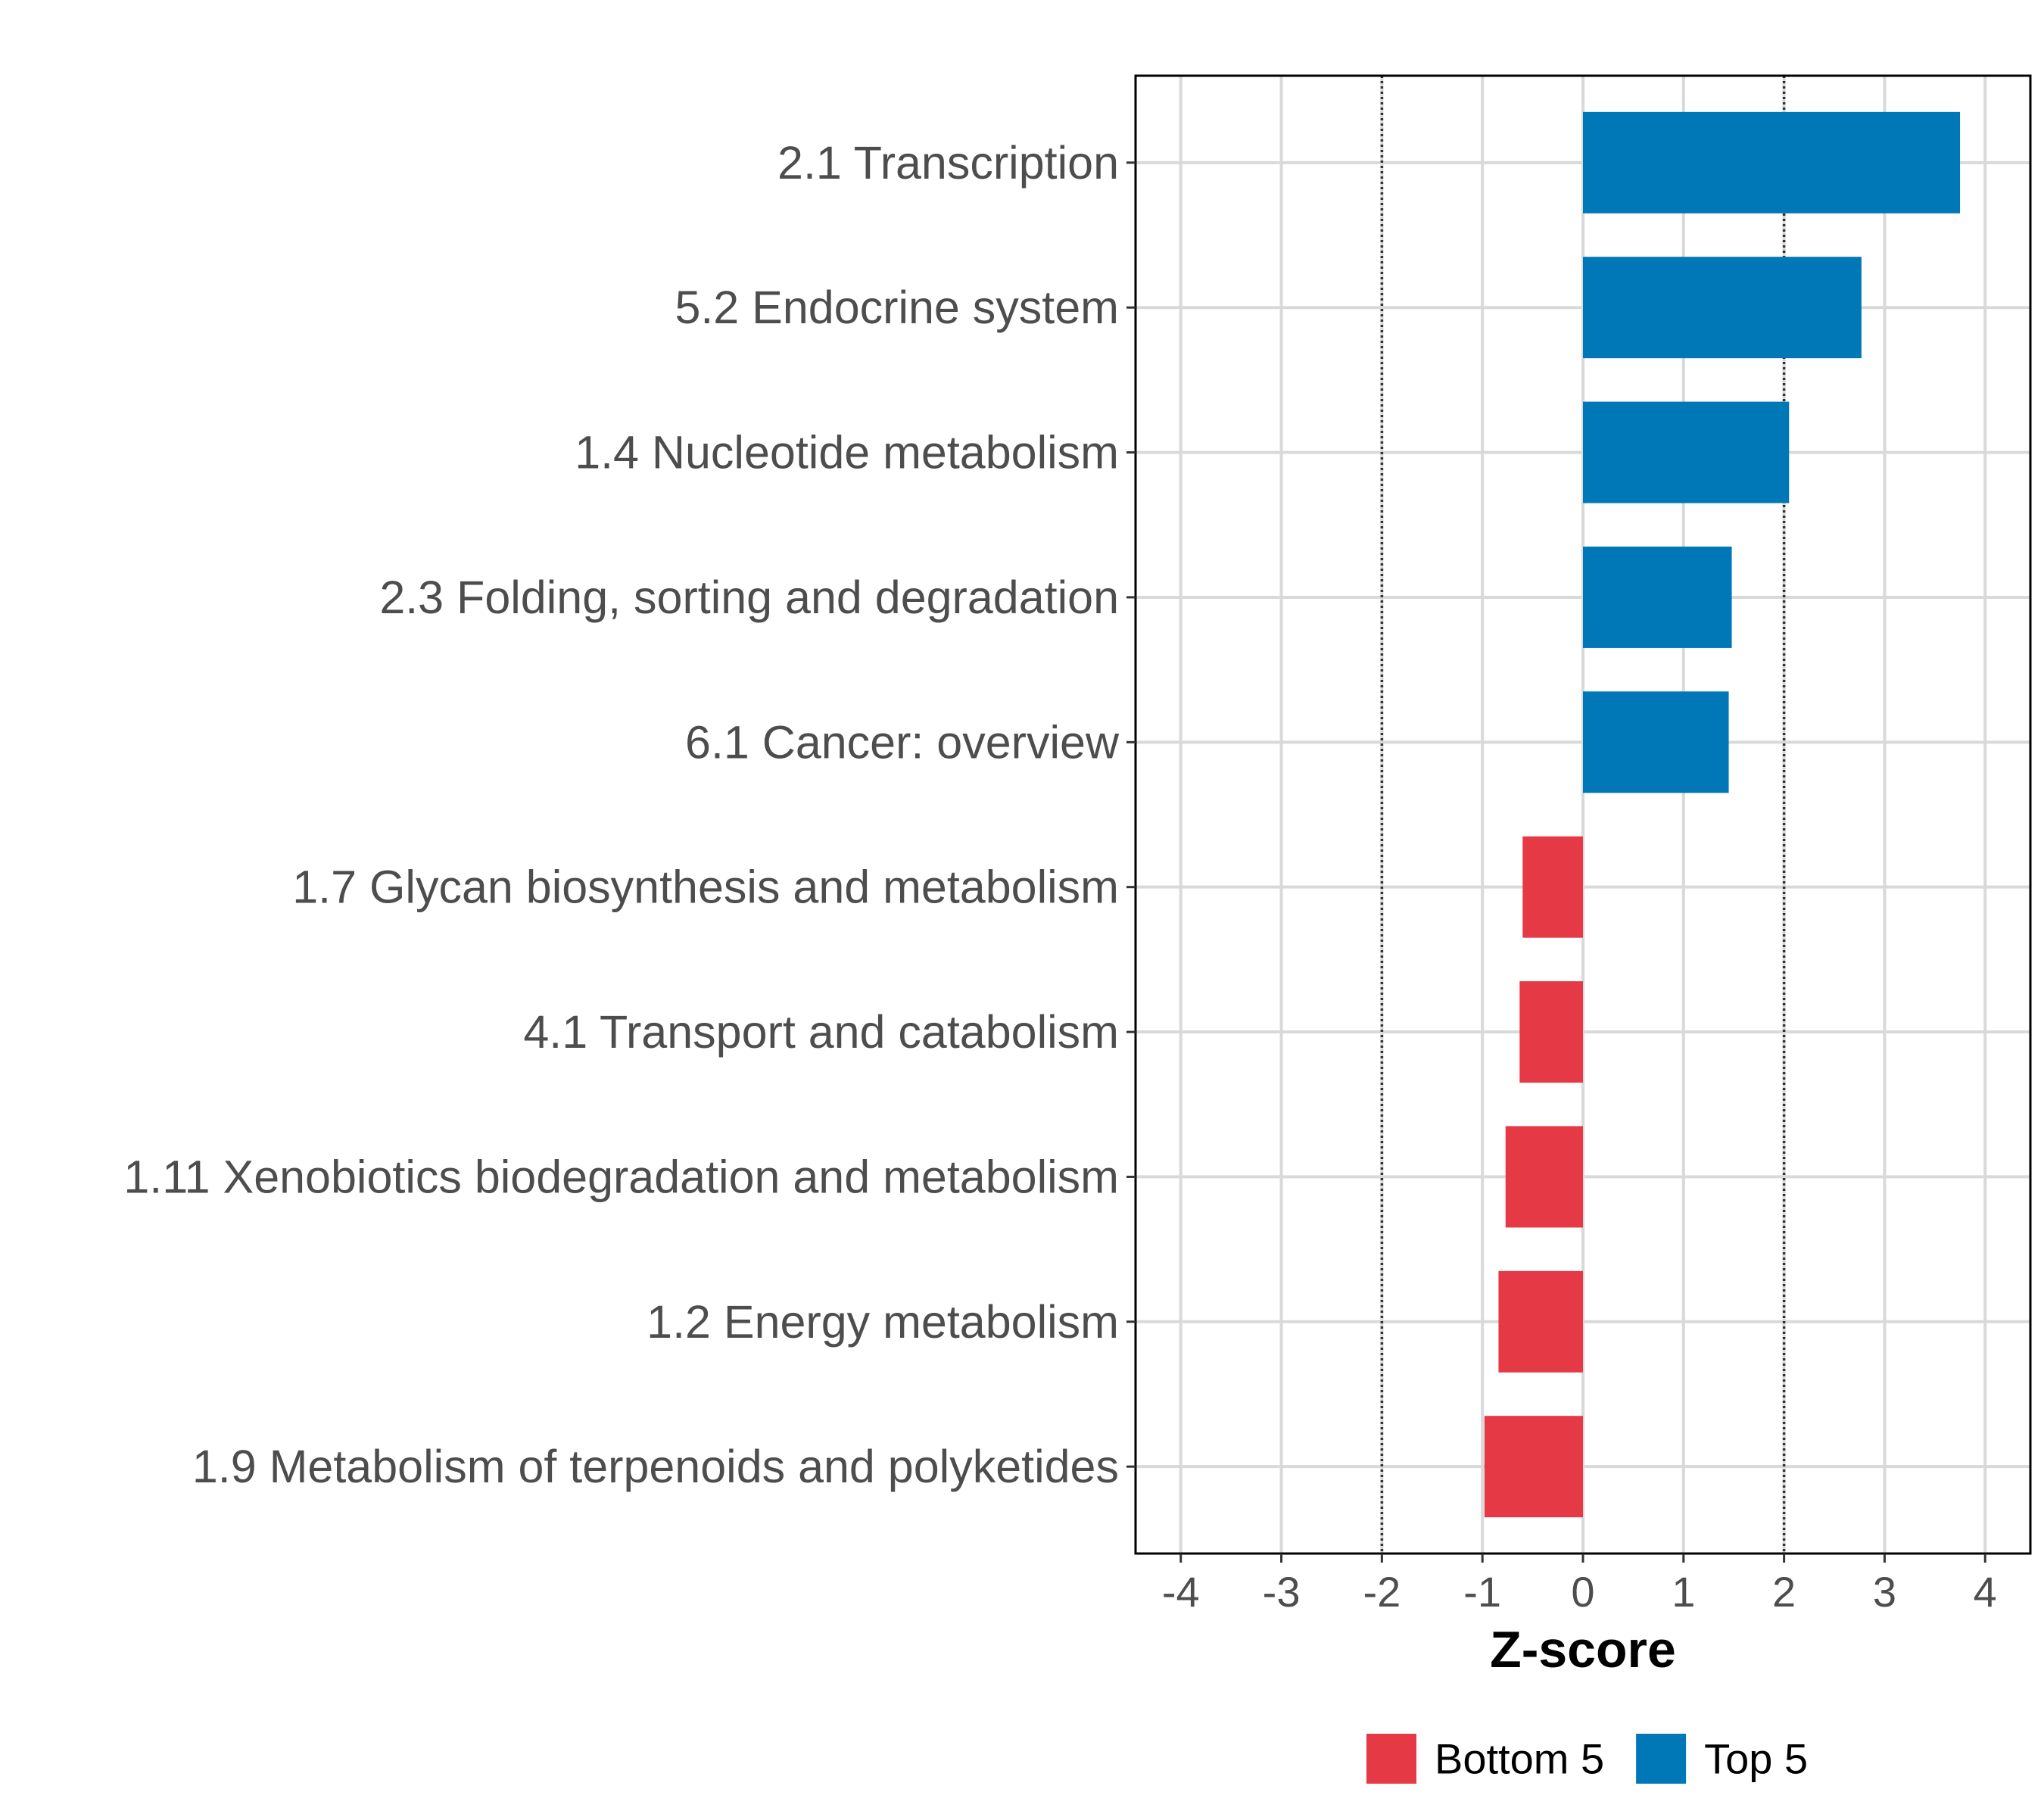 Image resolution: width=2044 pixels, height=1817 pixels. What do you see at coordinates (883, 1322) in the screenshot?
I see `category-label-9: 1.2 Energy metabolism` at bounding box center [883, 1322].